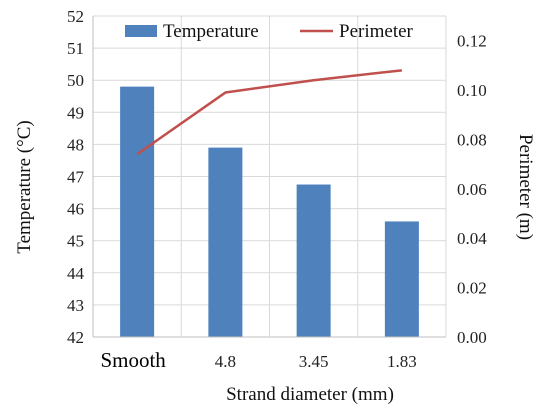 The image size is (544, 410). What do you see at coordinates (472, 288) in the screenshot?
I see `y2-tick-label: 0.02` at bounding box center [472, 288].